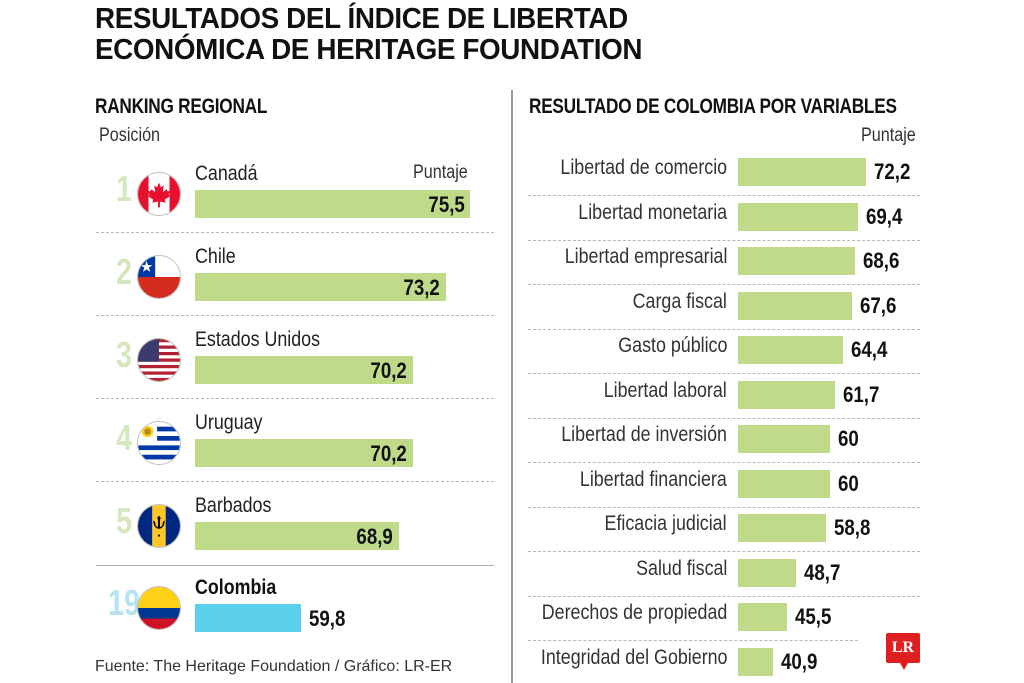 The height and width of the screenshot is (683, 1024). Describe the element at coordinates (229, 422) in the screenshot. I see `country-name: Uruguay` at that location.